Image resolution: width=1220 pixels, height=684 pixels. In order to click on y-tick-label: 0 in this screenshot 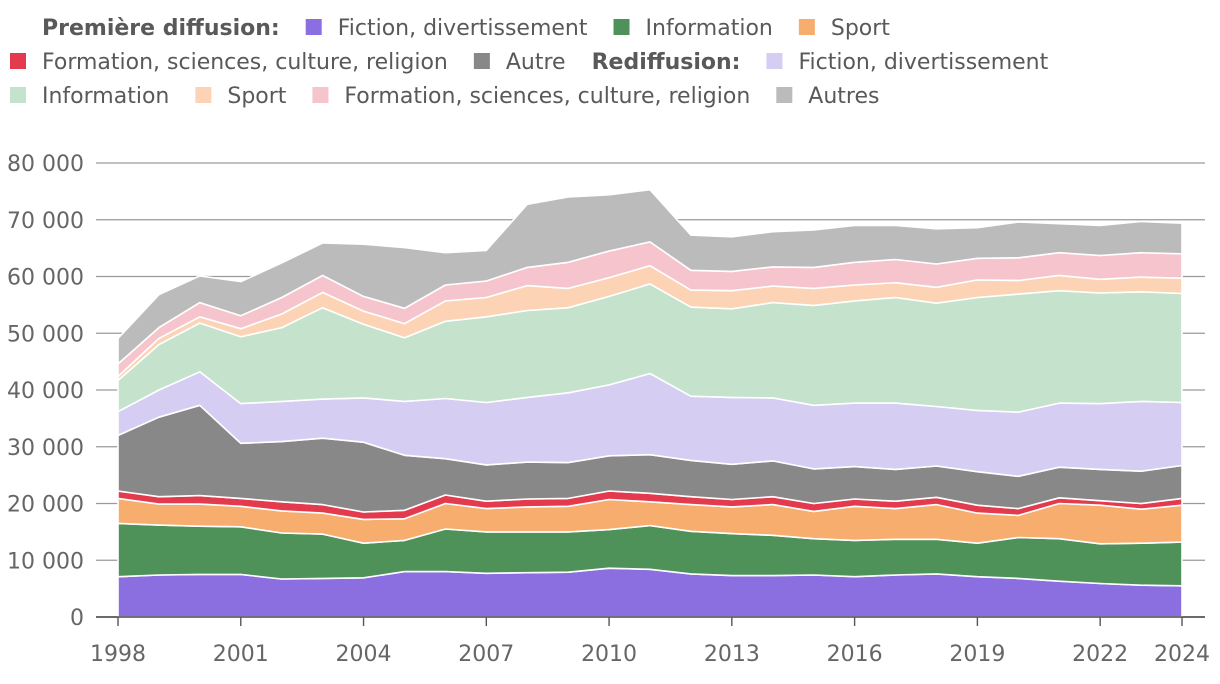, I will do `click(77, 618)`.